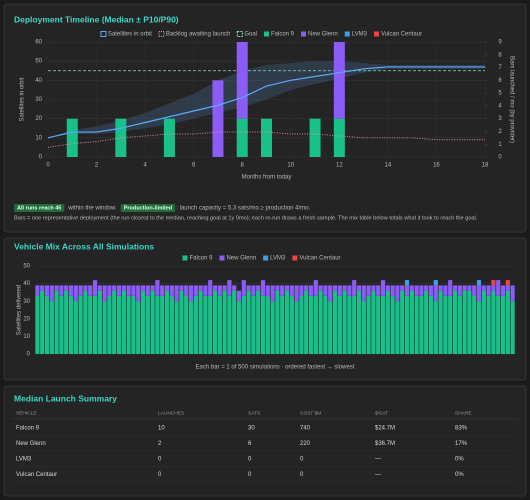 The width and height of the screenshot is (530, 500). Describe the element at coordinates (26, 267) in the screenshot. I see `y-tick-label: 50` at that location.